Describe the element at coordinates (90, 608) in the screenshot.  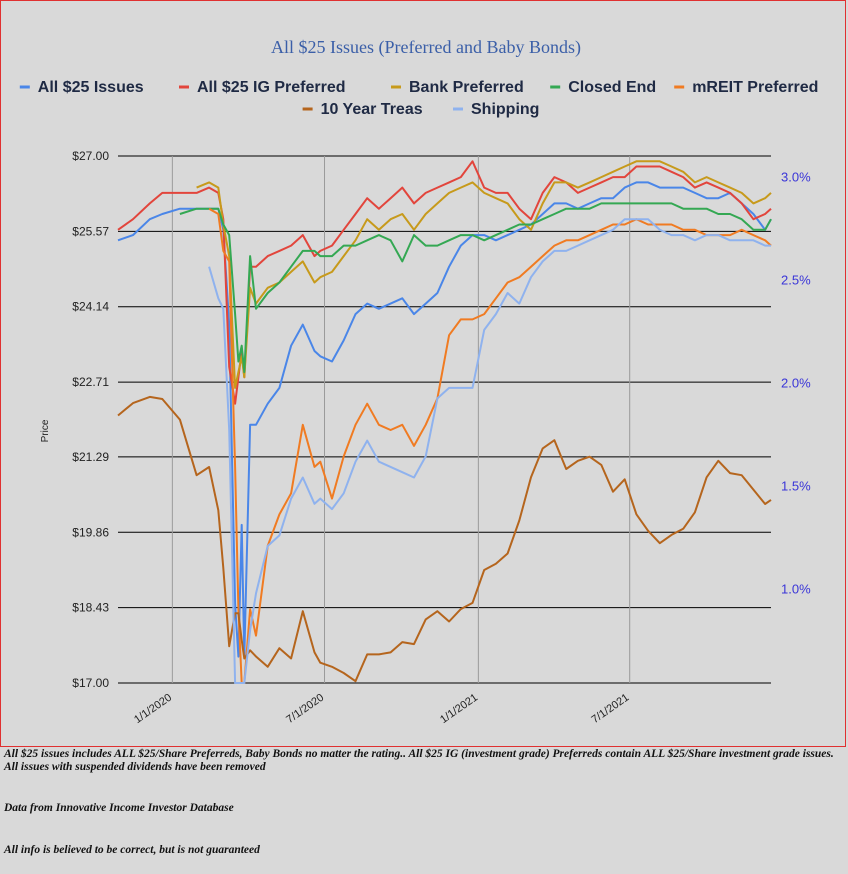
I see `y-left-tick-label: $18.43` at that location.